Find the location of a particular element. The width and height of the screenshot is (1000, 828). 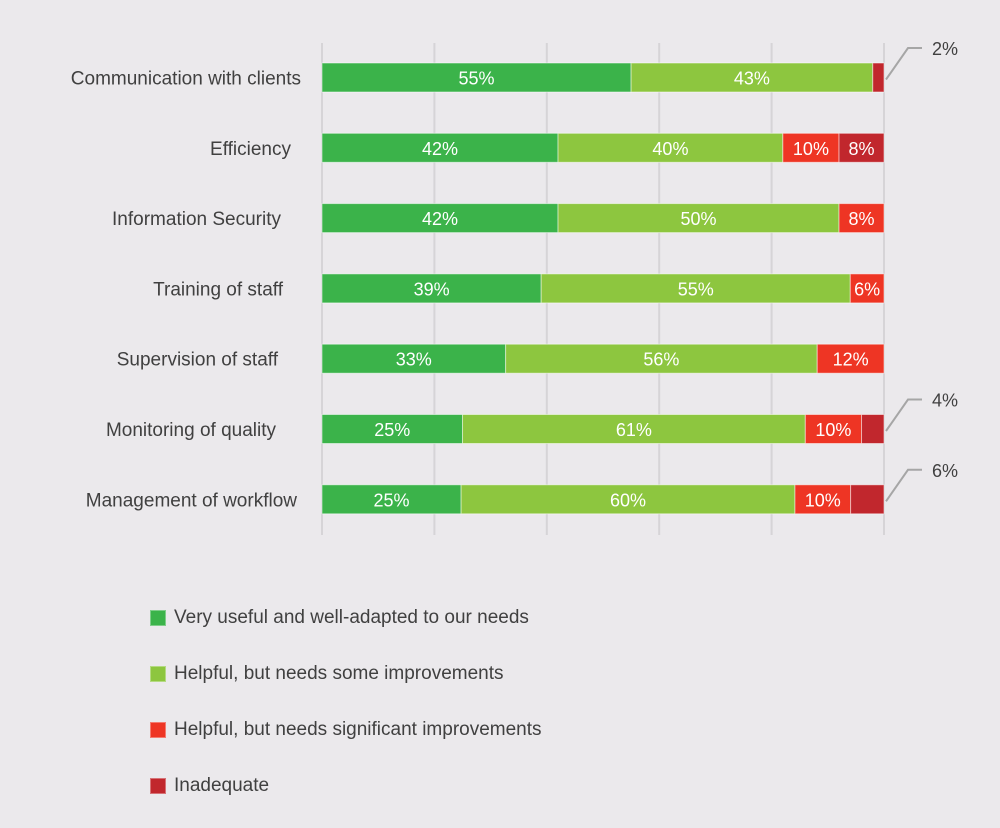

data-label: 12% is located at coordinates (851, 360).